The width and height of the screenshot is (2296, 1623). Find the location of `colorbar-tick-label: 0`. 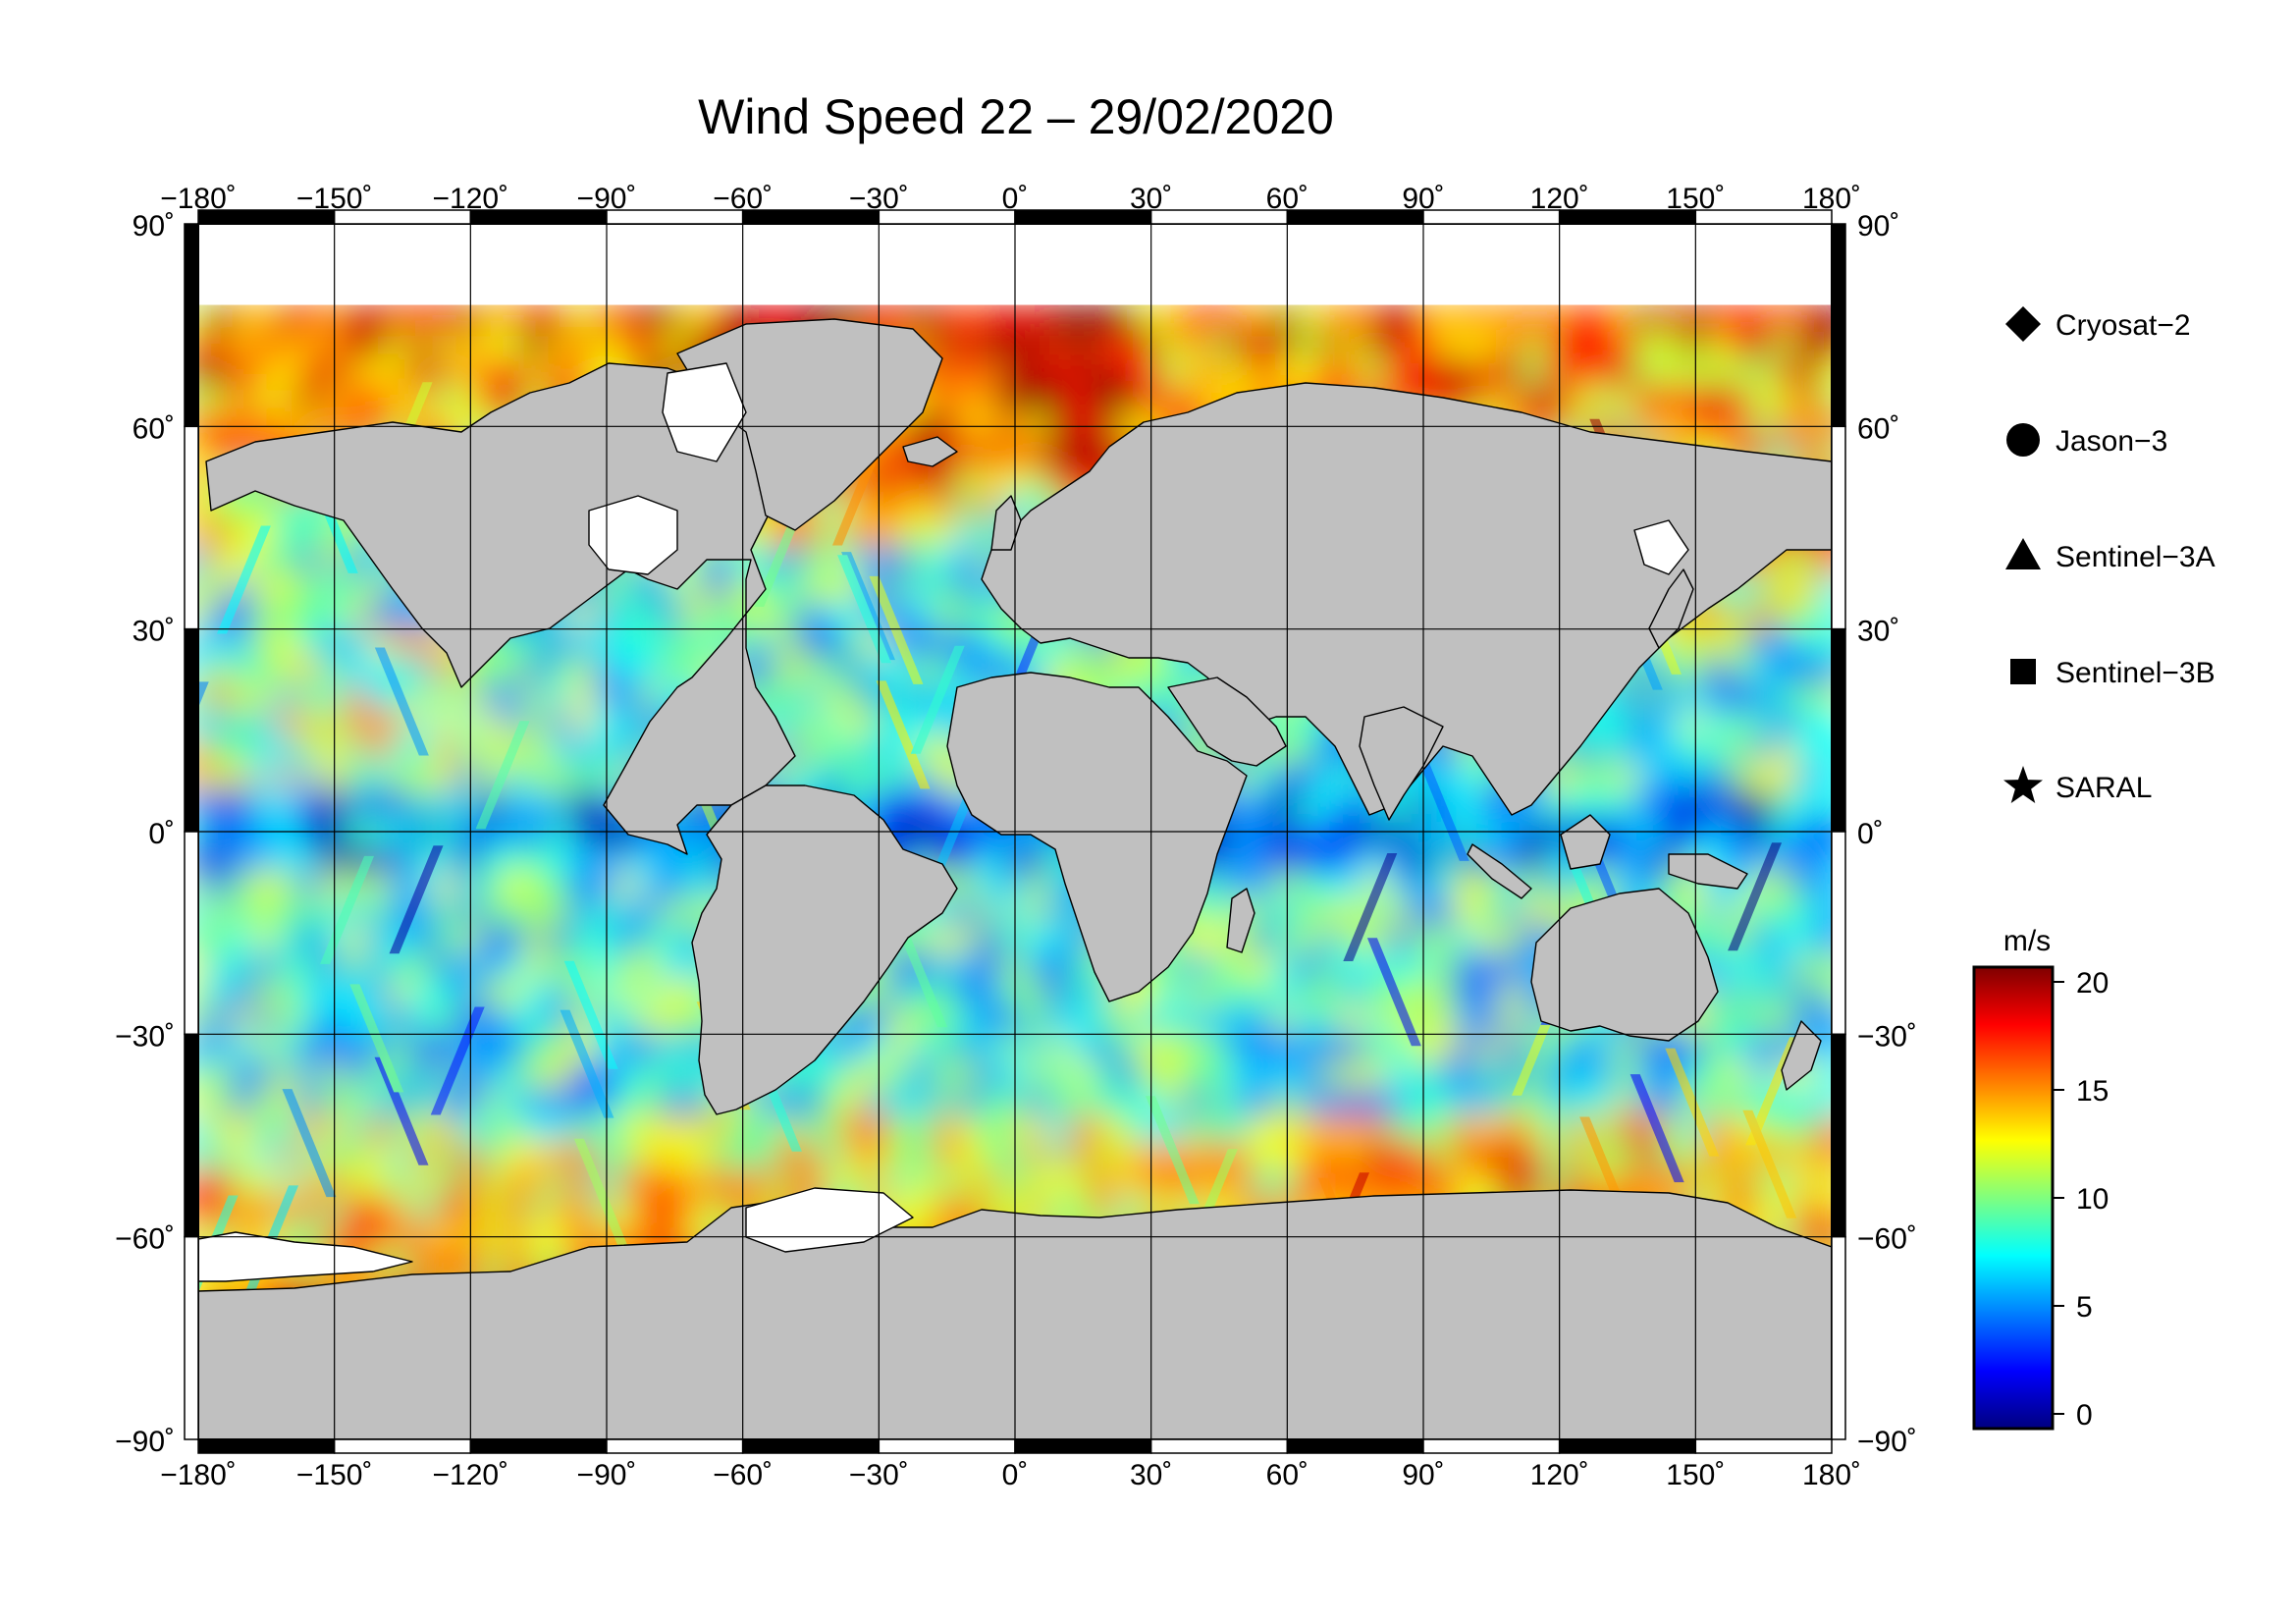

colorbar-tick-label: 0 is located at coordinates (2084, 1416).